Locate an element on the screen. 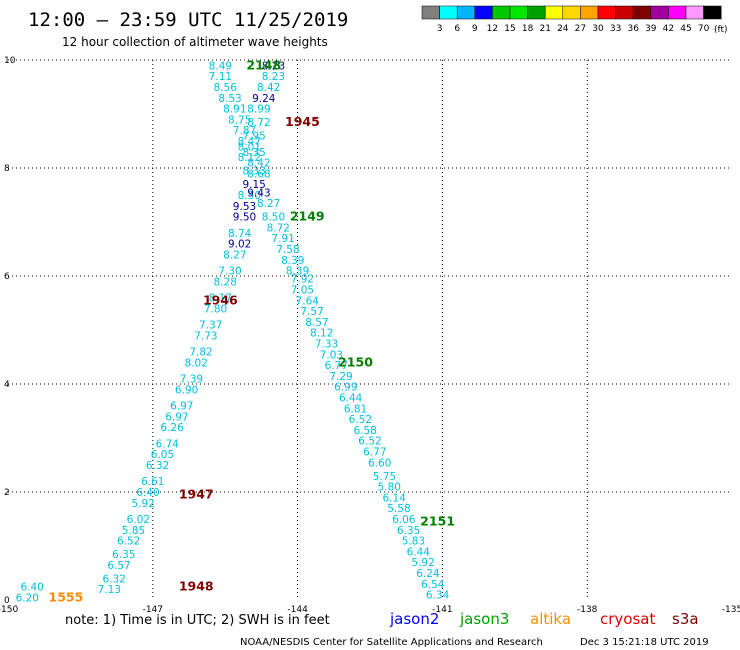  x-tick-label: -150 is located at coordinates (9, 610).